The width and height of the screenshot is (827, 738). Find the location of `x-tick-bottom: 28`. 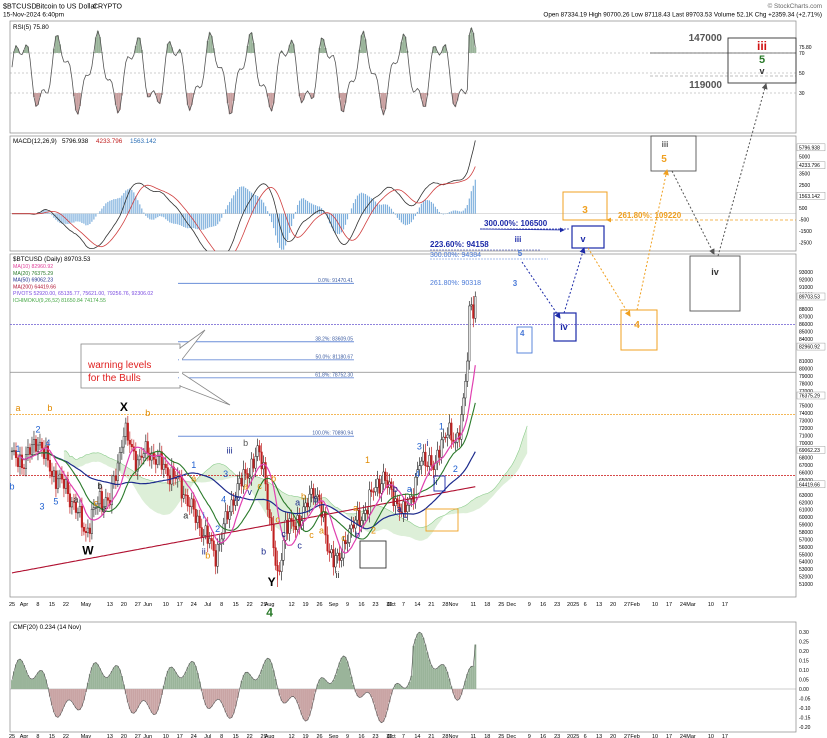

x-tick-bottom: 28 is located at coordinates (445, 736).